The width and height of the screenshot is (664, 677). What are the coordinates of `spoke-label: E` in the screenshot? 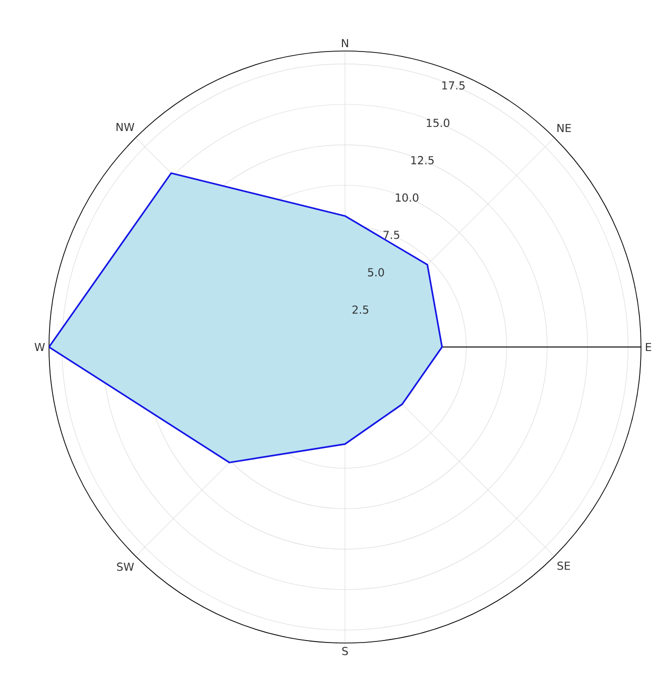 It's located at (649, 347).